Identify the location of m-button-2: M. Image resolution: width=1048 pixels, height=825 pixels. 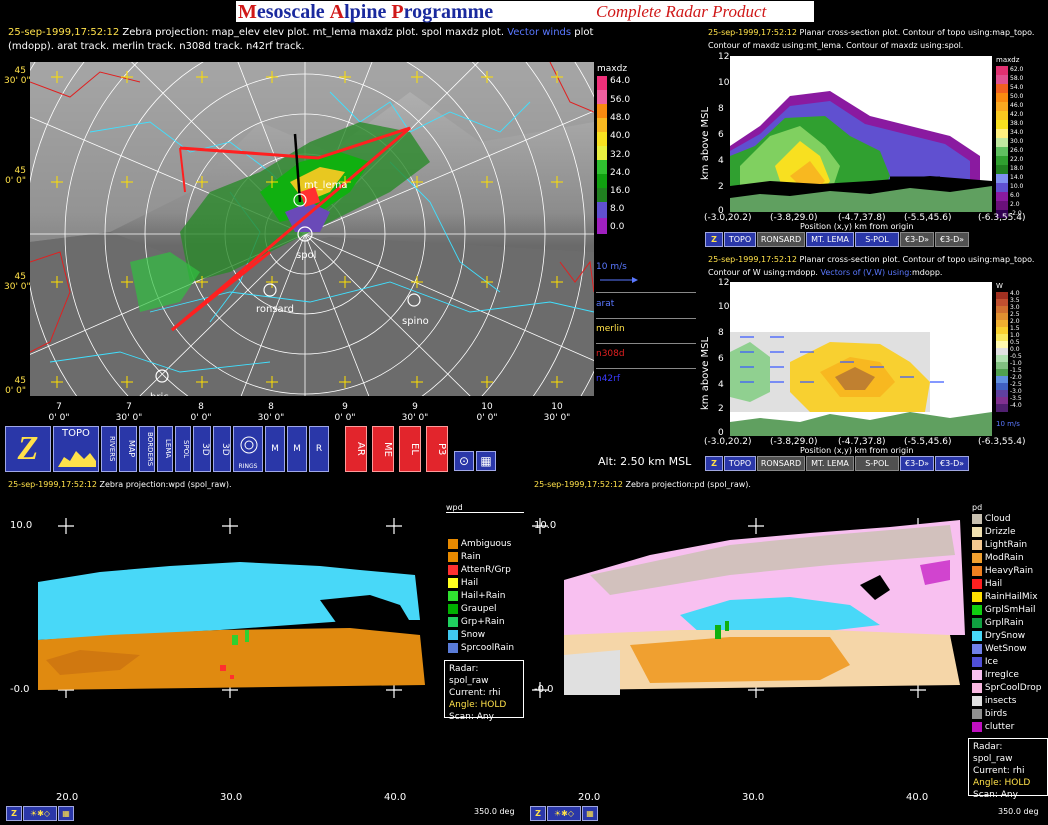
(297, 449).